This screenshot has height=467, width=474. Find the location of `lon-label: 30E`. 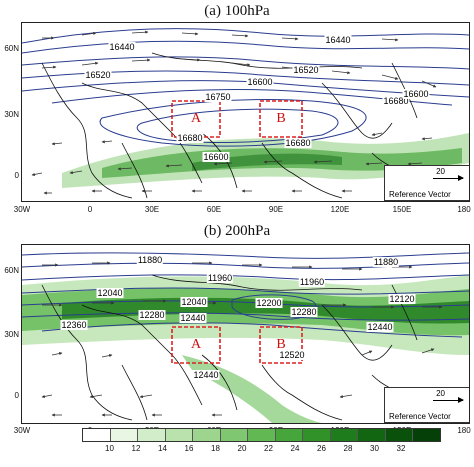

lon-label: 30E is located at coordinates (152, 209).